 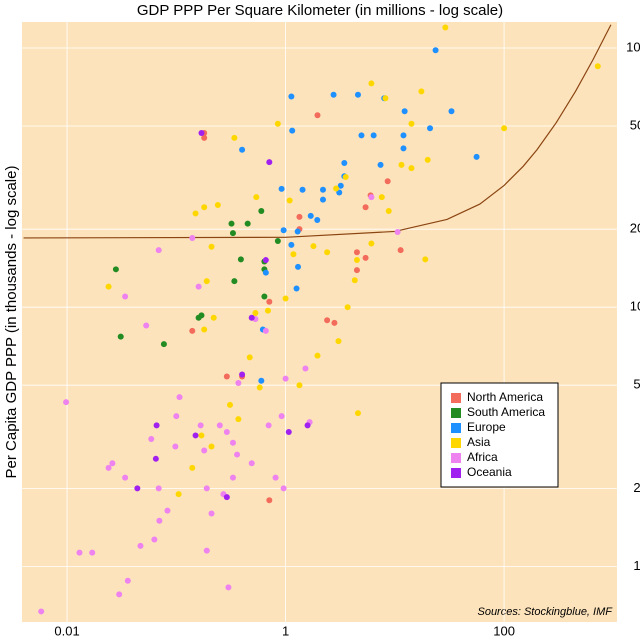 What do you see at coordinates (635, 228) in the screenshot?
I see `y-tick-label: 20` at bounding box center [635, 228].